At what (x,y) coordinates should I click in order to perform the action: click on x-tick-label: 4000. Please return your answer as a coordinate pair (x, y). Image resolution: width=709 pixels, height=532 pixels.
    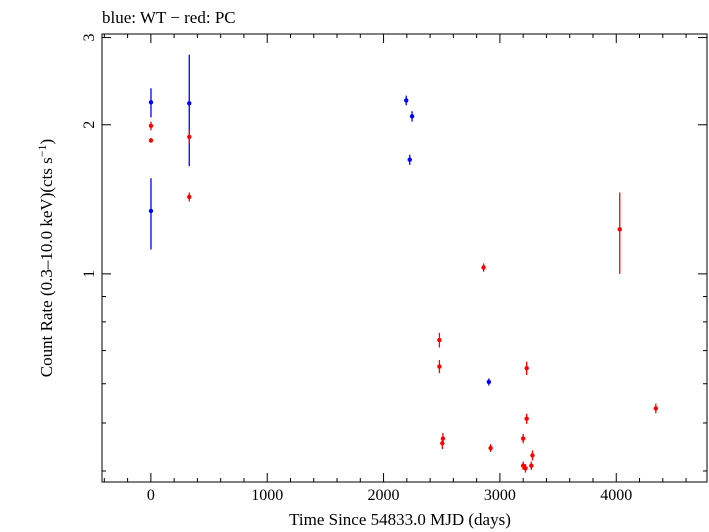
    Looking at the image, I should click on (616, 495).